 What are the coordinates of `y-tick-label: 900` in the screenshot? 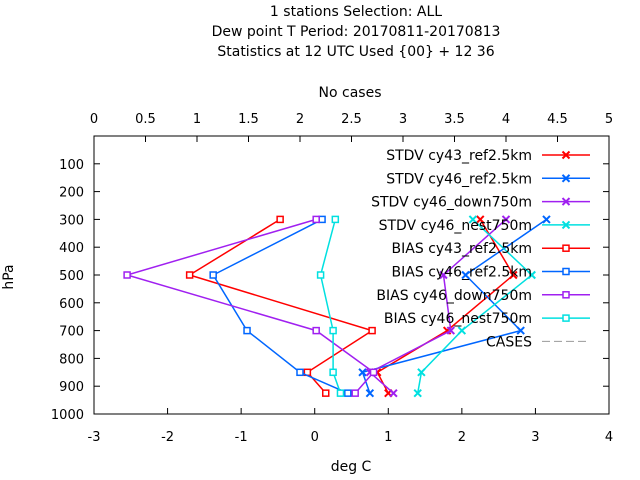 It's located at (71, 387).